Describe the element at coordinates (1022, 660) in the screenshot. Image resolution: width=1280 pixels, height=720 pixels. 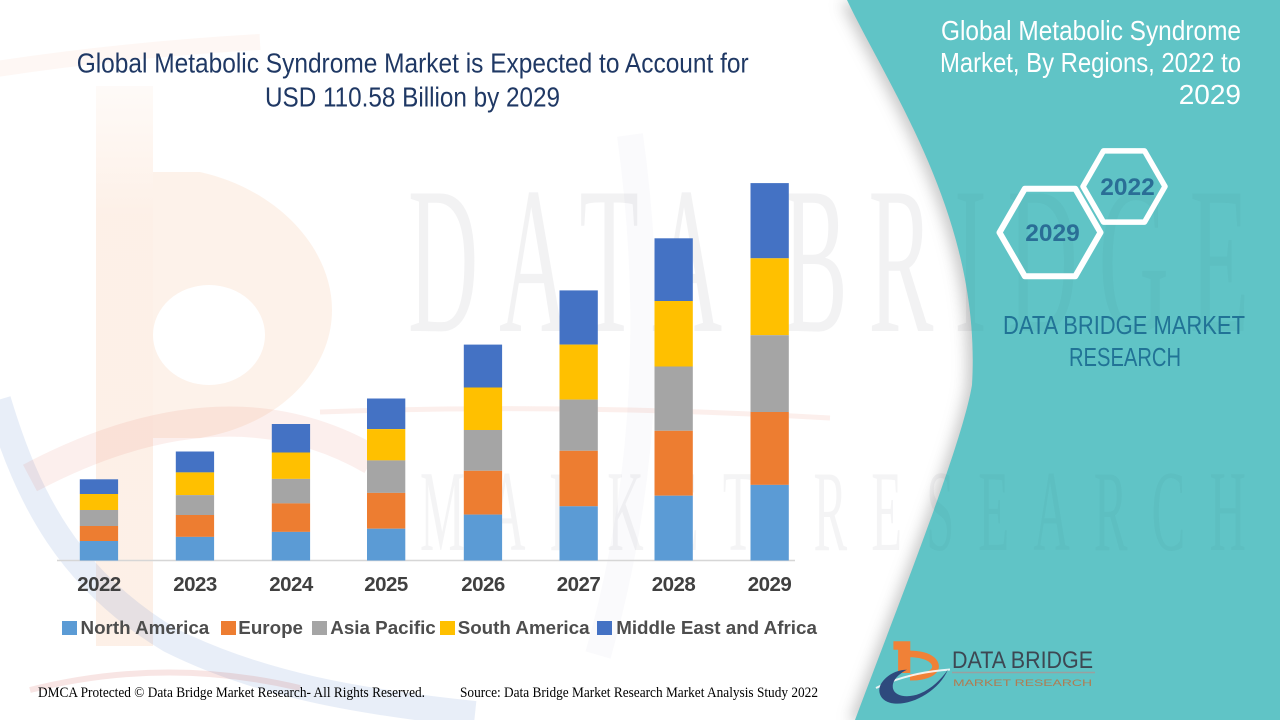
I see `svg-text: DATA BRIDGE` at that location.